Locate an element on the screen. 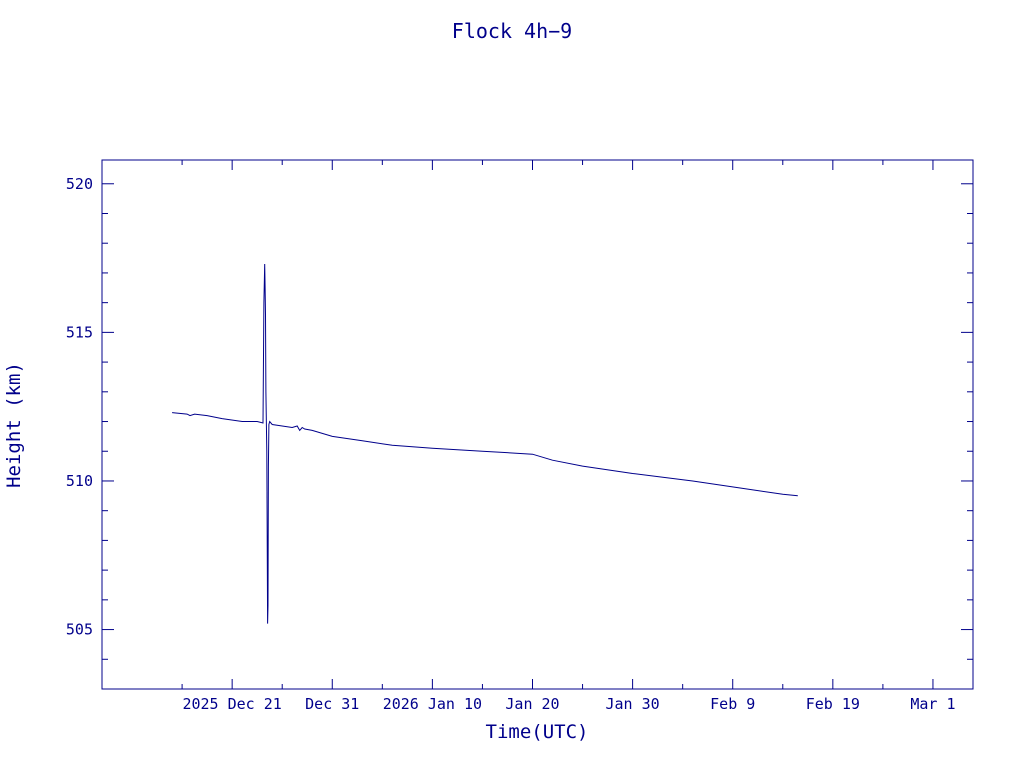 The image size is (1024, 768). x-tick-label: Jan 30 is located at coordinates (633, 704).